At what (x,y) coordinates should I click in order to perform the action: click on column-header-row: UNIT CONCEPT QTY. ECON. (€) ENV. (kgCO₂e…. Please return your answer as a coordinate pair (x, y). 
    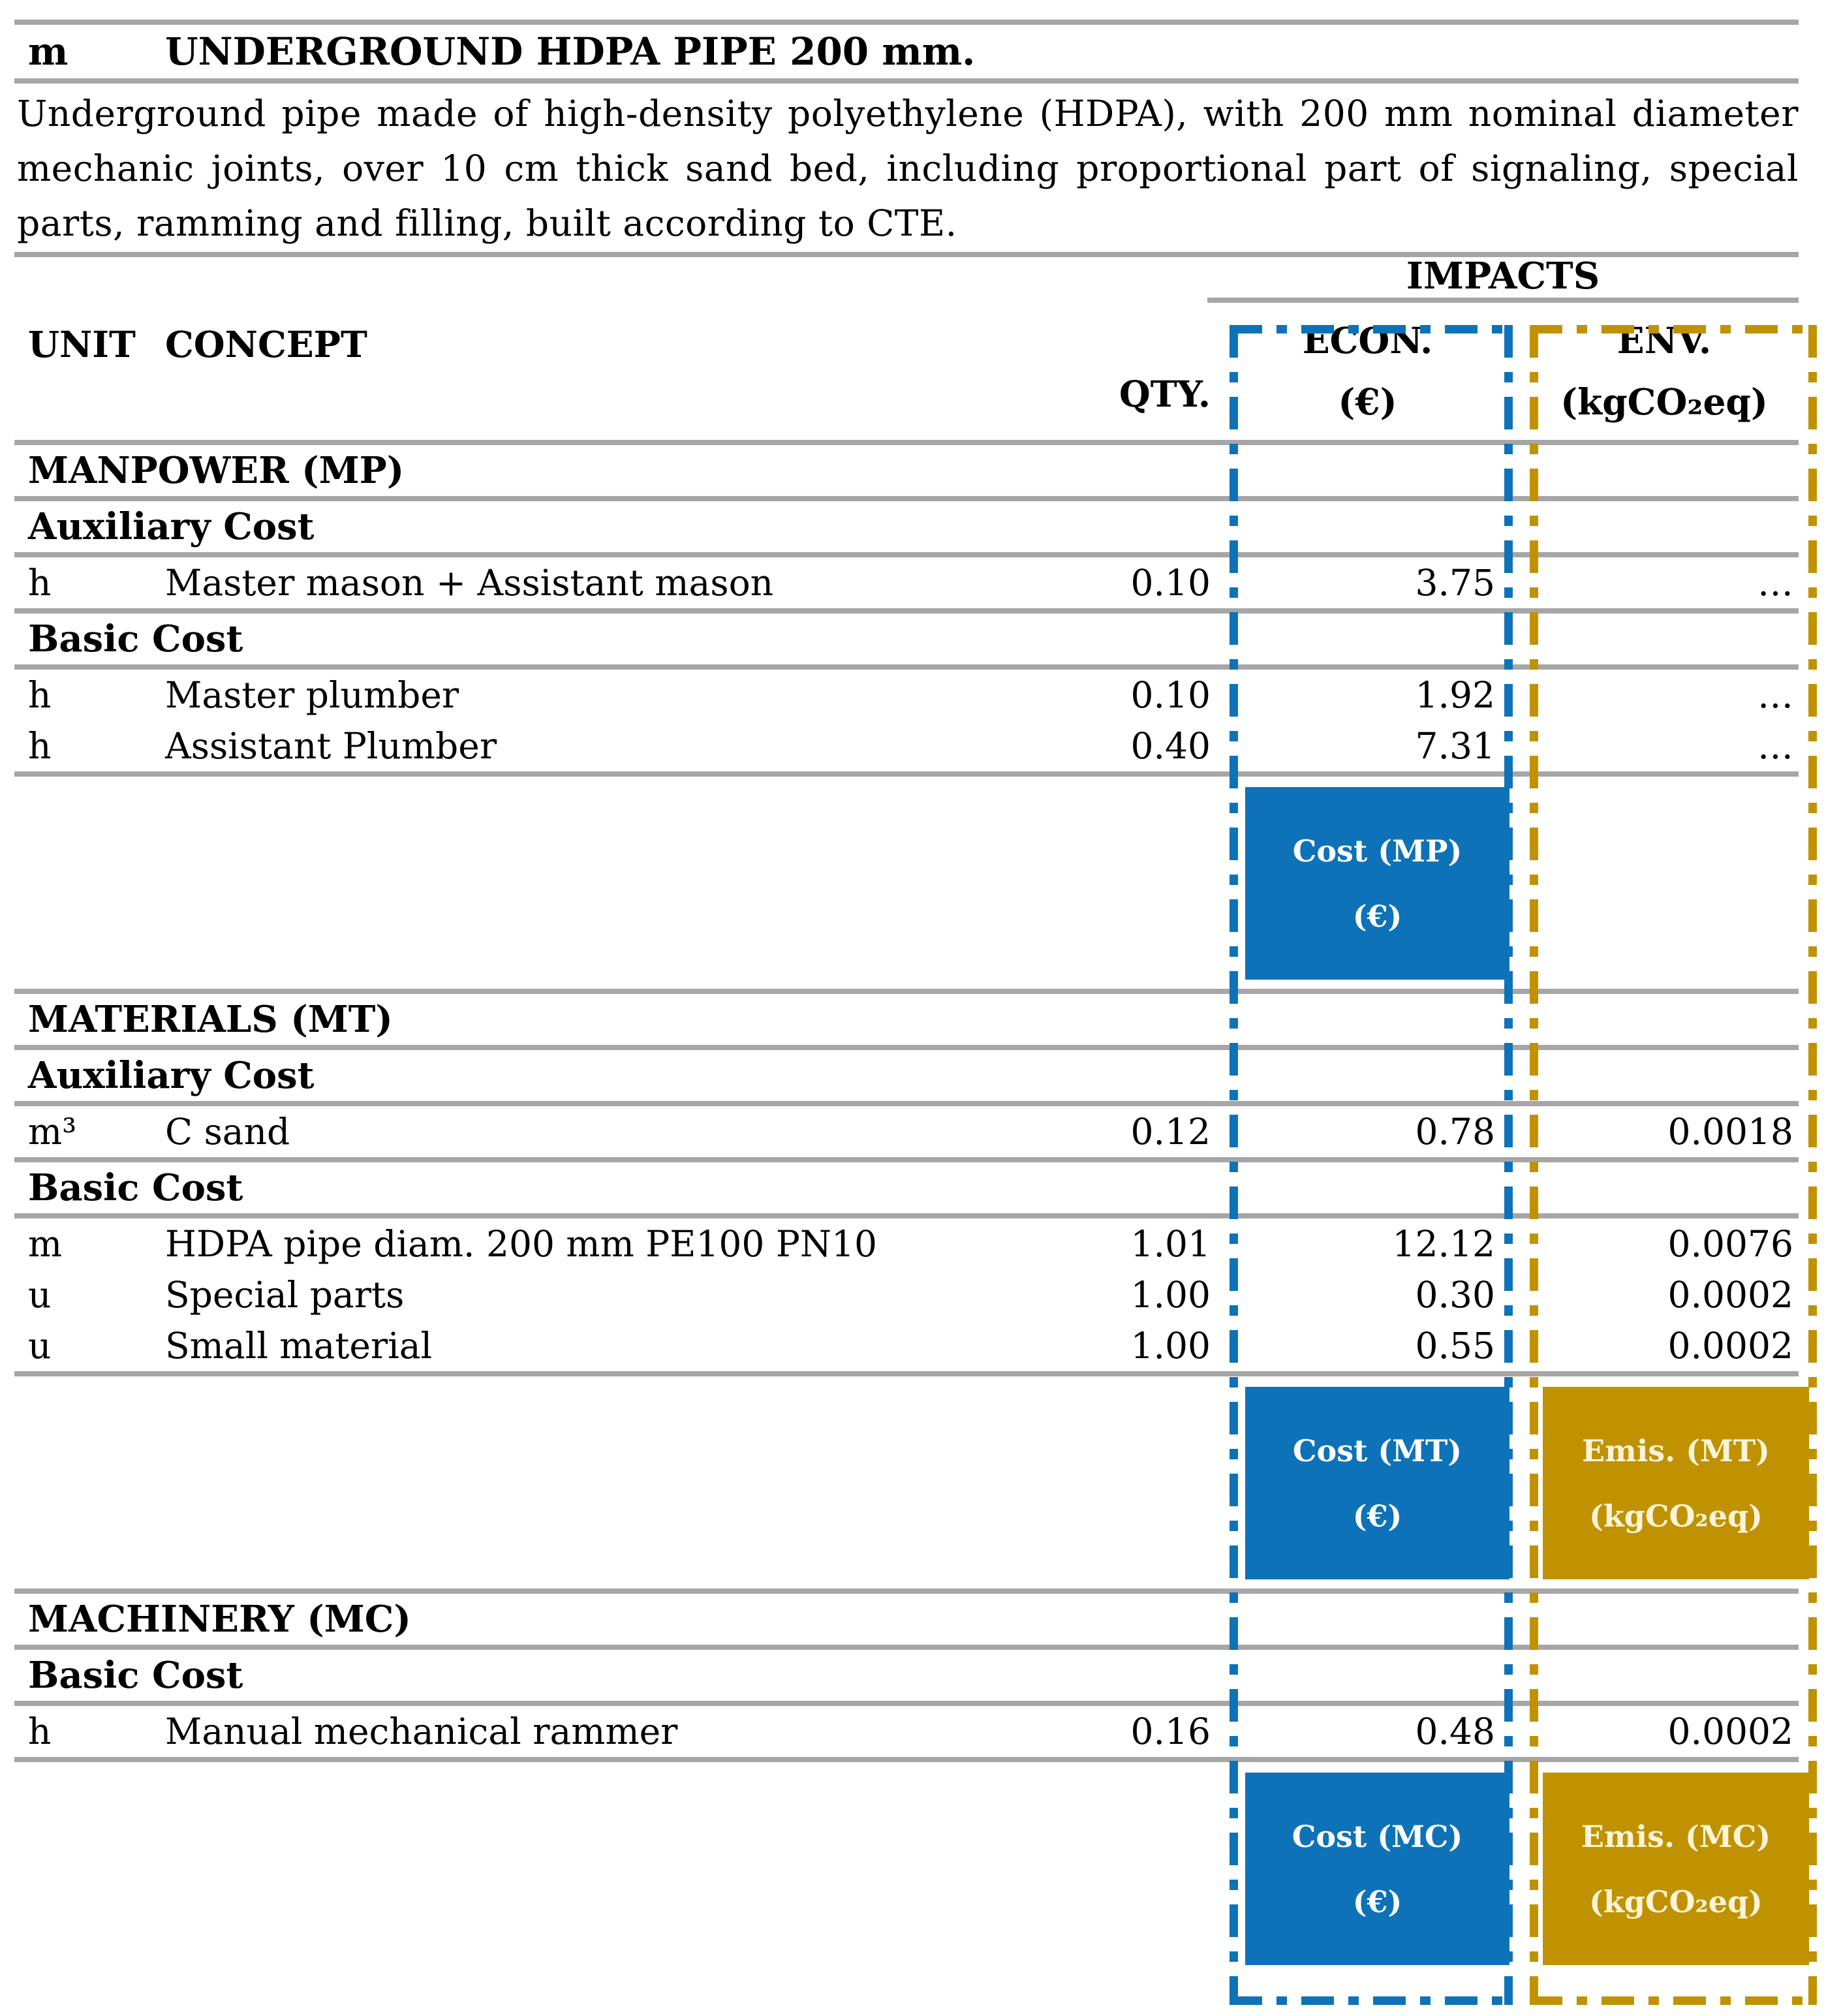
    Looking at the image, I should click on (906, 374).